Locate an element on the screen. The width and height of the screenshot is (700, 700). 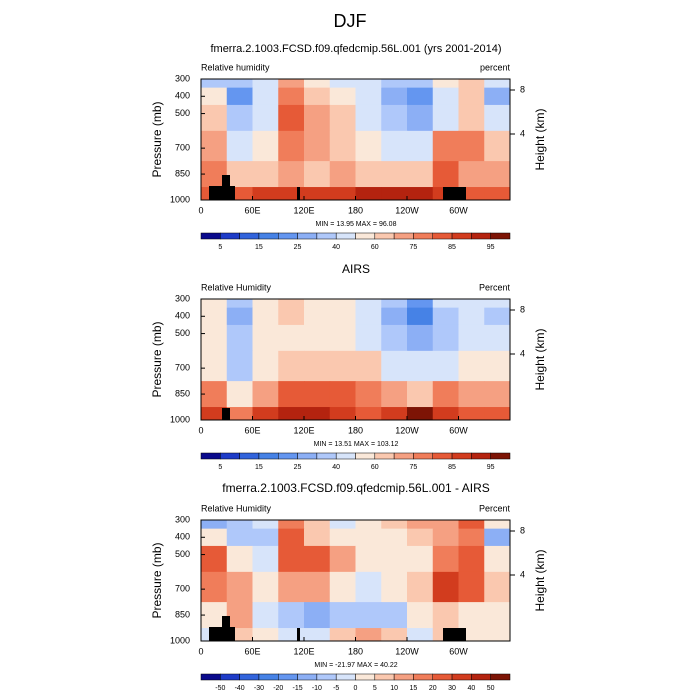
y2-tick-label: 8 is located at coordinates (522, 530).